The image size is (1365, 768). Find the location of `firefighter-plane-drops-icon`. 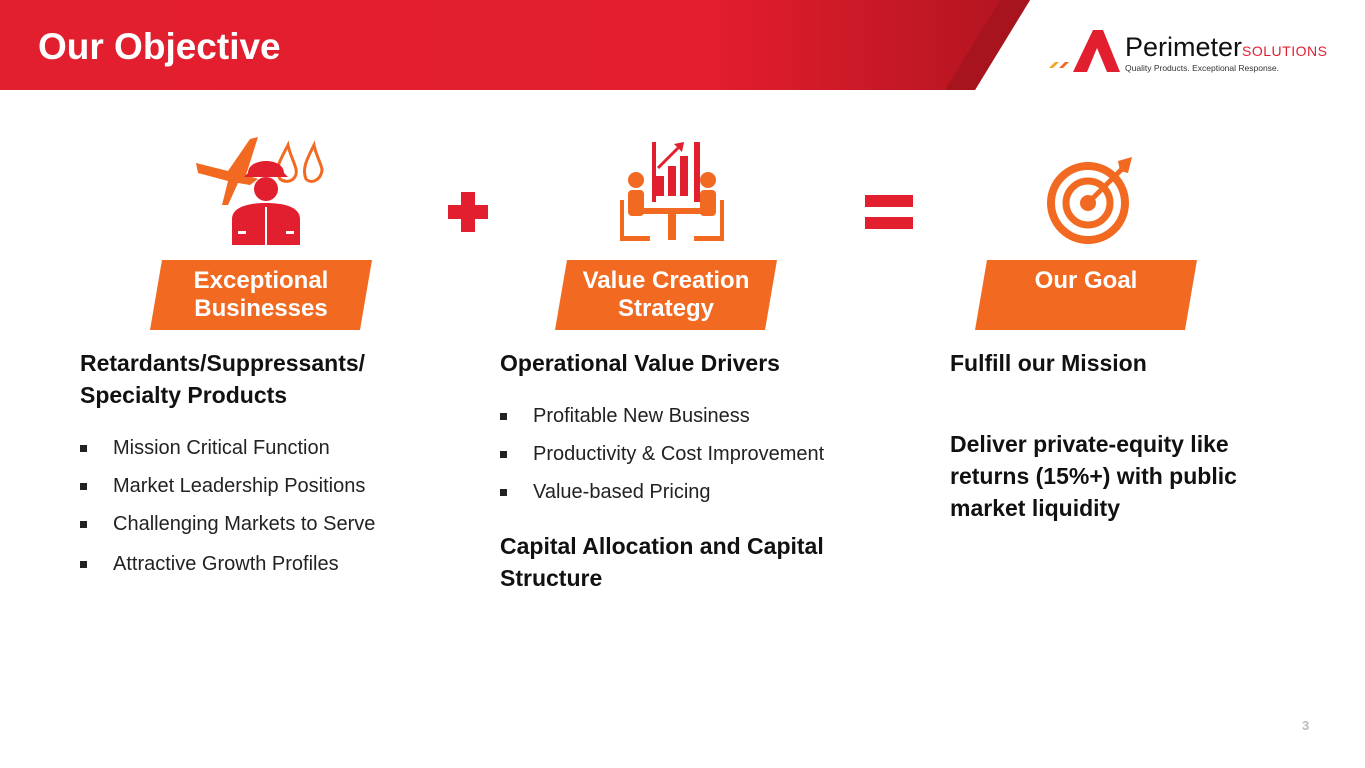

firefighter-plane-drops-icon is located at coordinates (260, 191).